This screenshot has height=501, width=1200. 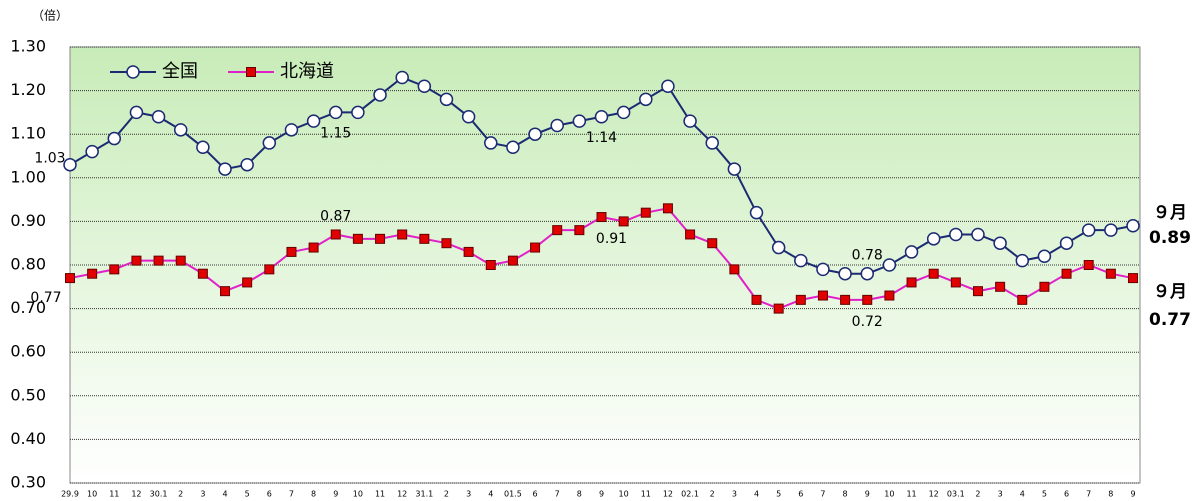 What do you see at coordinates (867, 322) in the screenshot?
I see `data-label: 0.72` at bounding box center [867, 322].